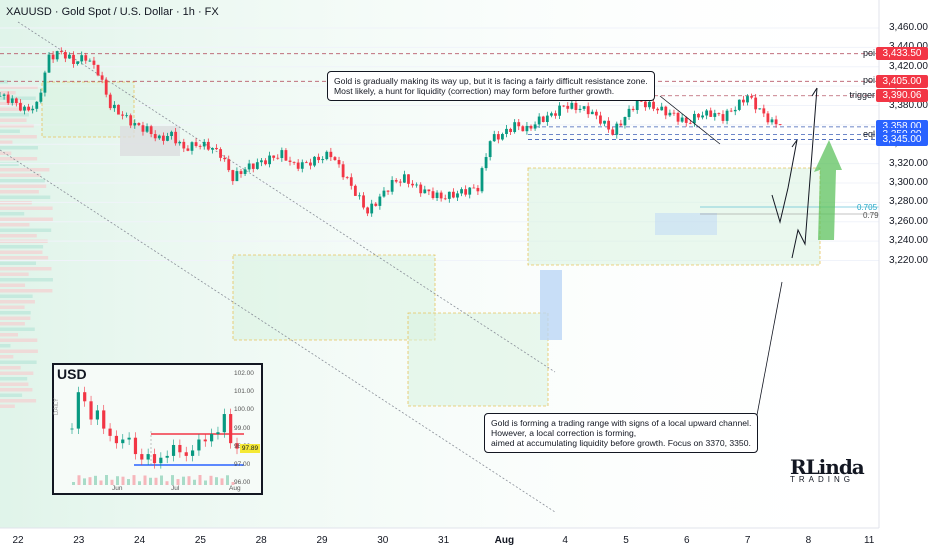  What do you see at coordinates (908, 260) in the screenshot?
I see `price-tick-label: 3,220.00` at bounding box center [908, 260].